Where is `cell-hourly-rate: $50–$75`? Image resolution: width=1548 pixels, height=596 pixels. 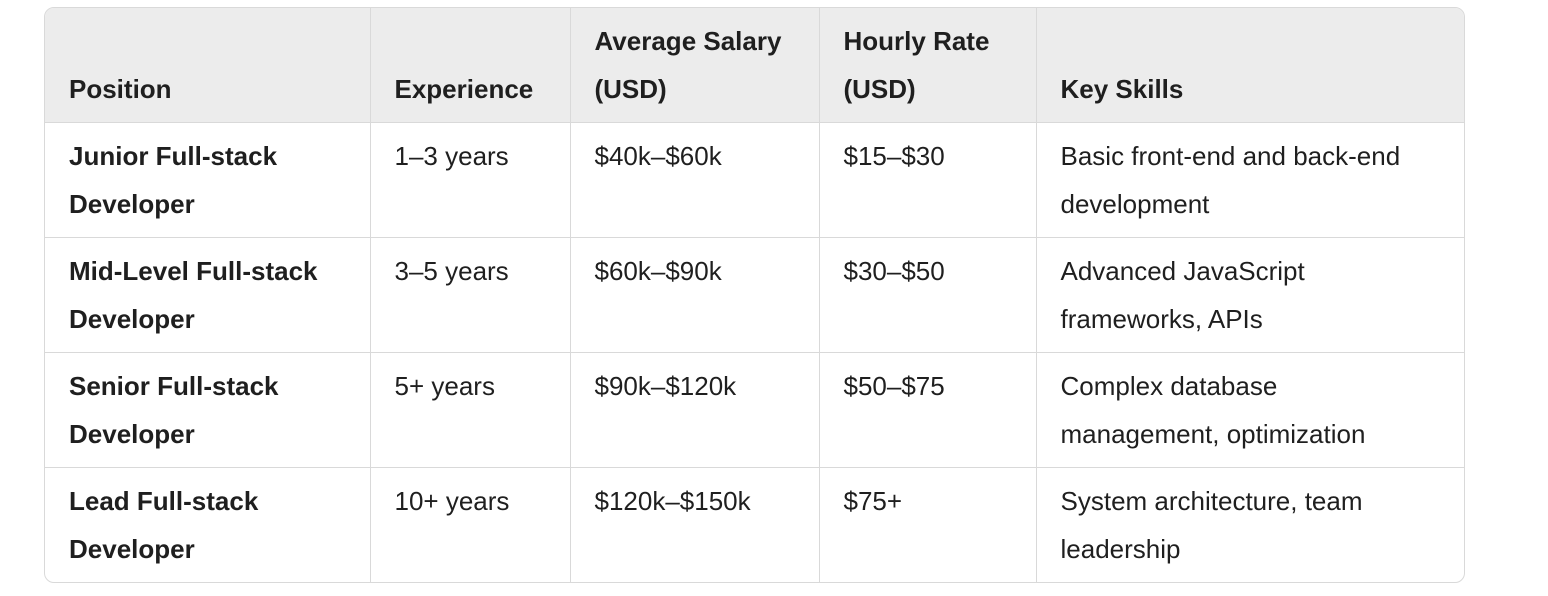
cell-hourly-rate: $50–$75 is located at coordinates (928, 410).